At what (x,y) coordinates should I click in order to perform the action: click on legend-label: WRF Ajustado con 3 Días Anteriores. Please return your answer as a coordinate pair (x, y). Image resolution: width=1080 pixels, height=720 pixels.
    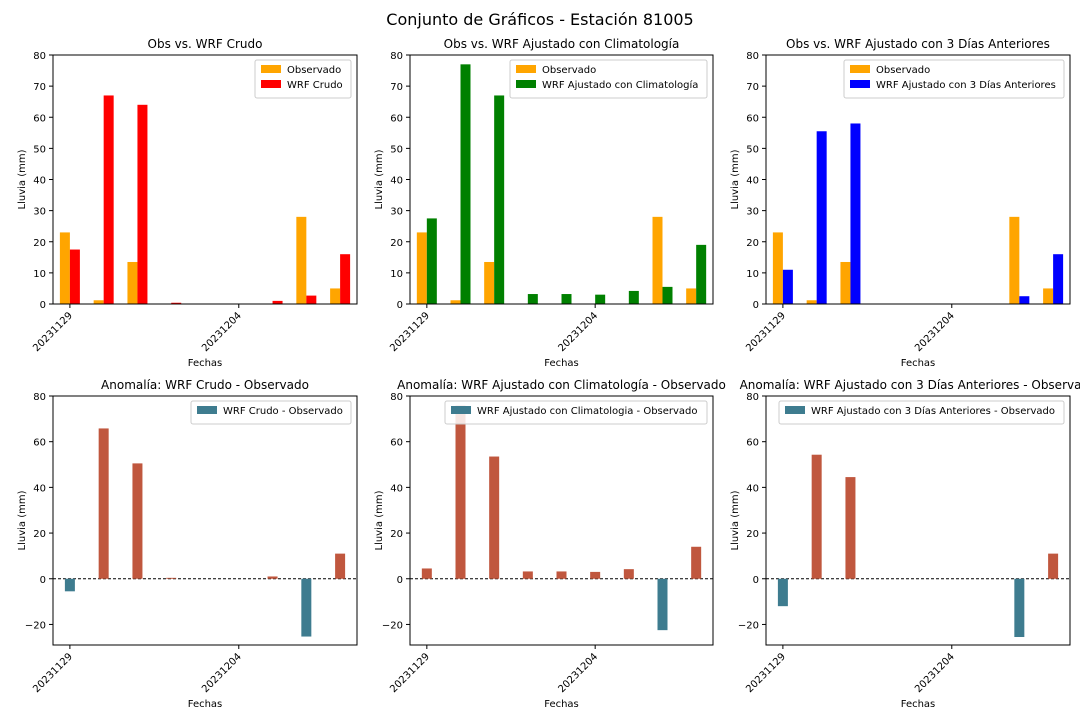
    Looking at the image, I should click on (966, 85).